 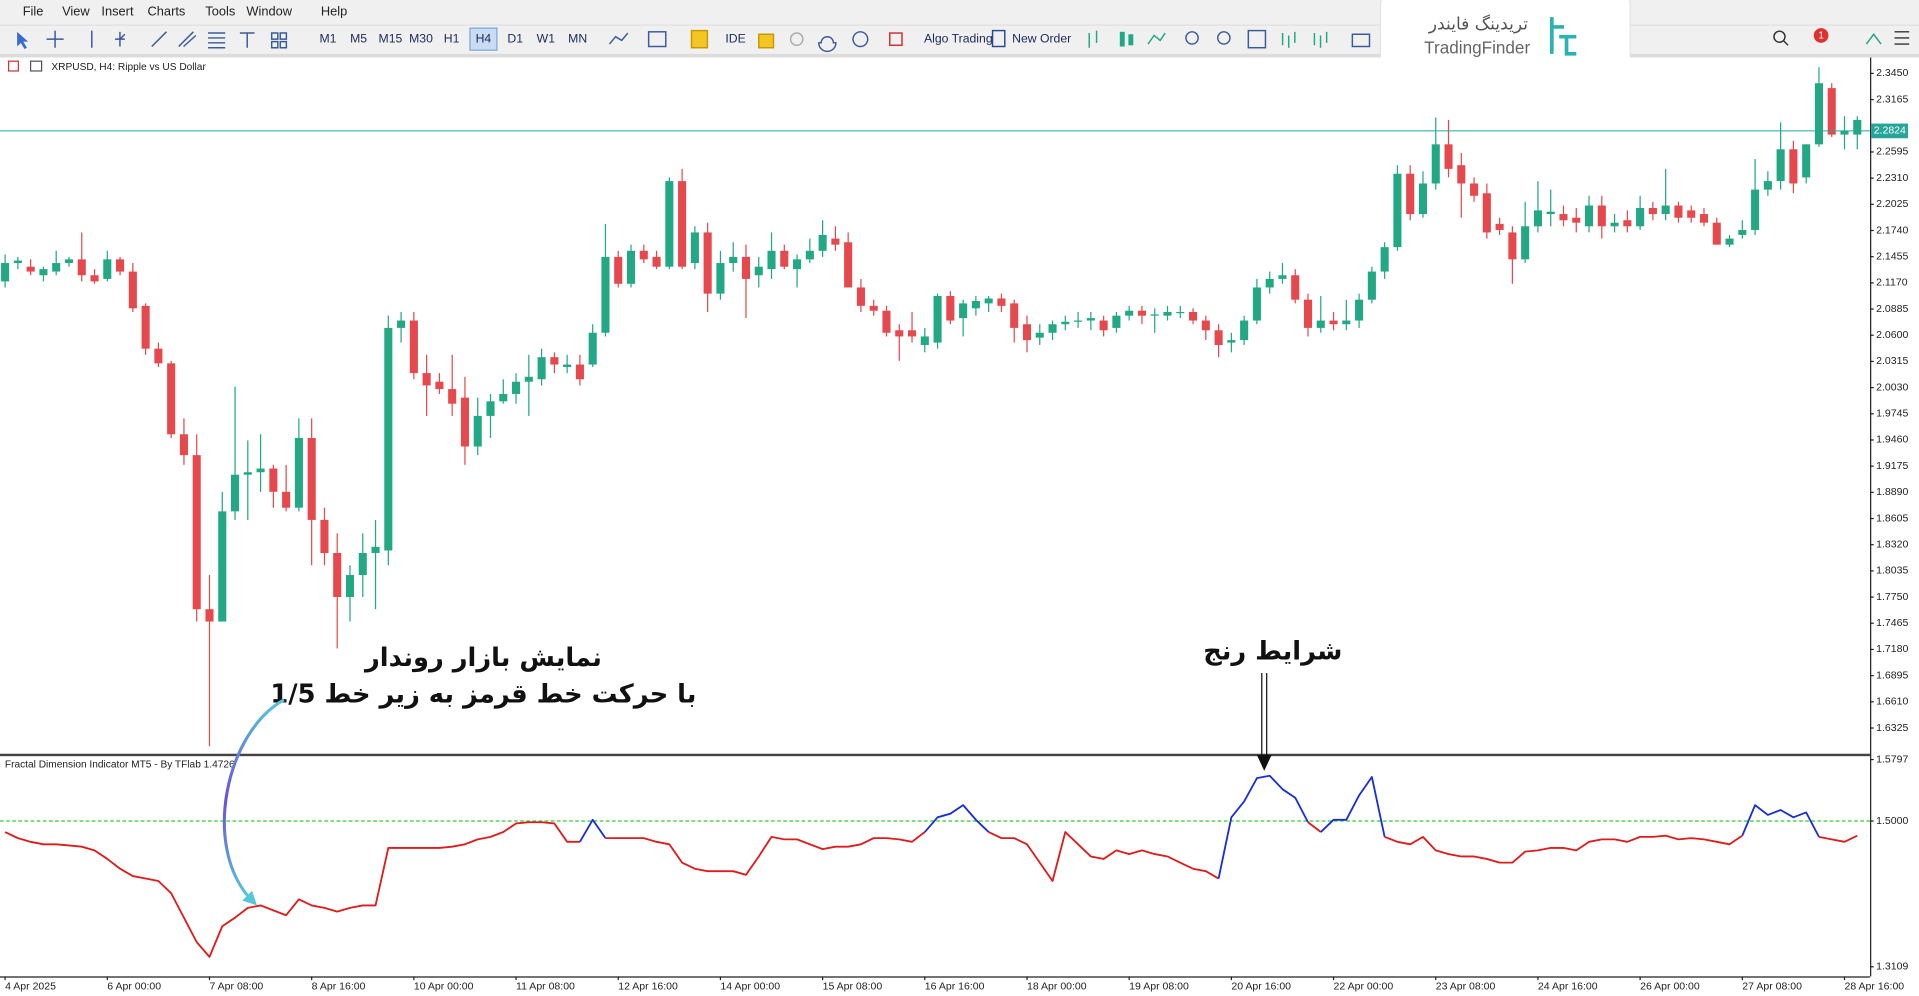 I want to click on grid-button, so click(x=1257, y=39).